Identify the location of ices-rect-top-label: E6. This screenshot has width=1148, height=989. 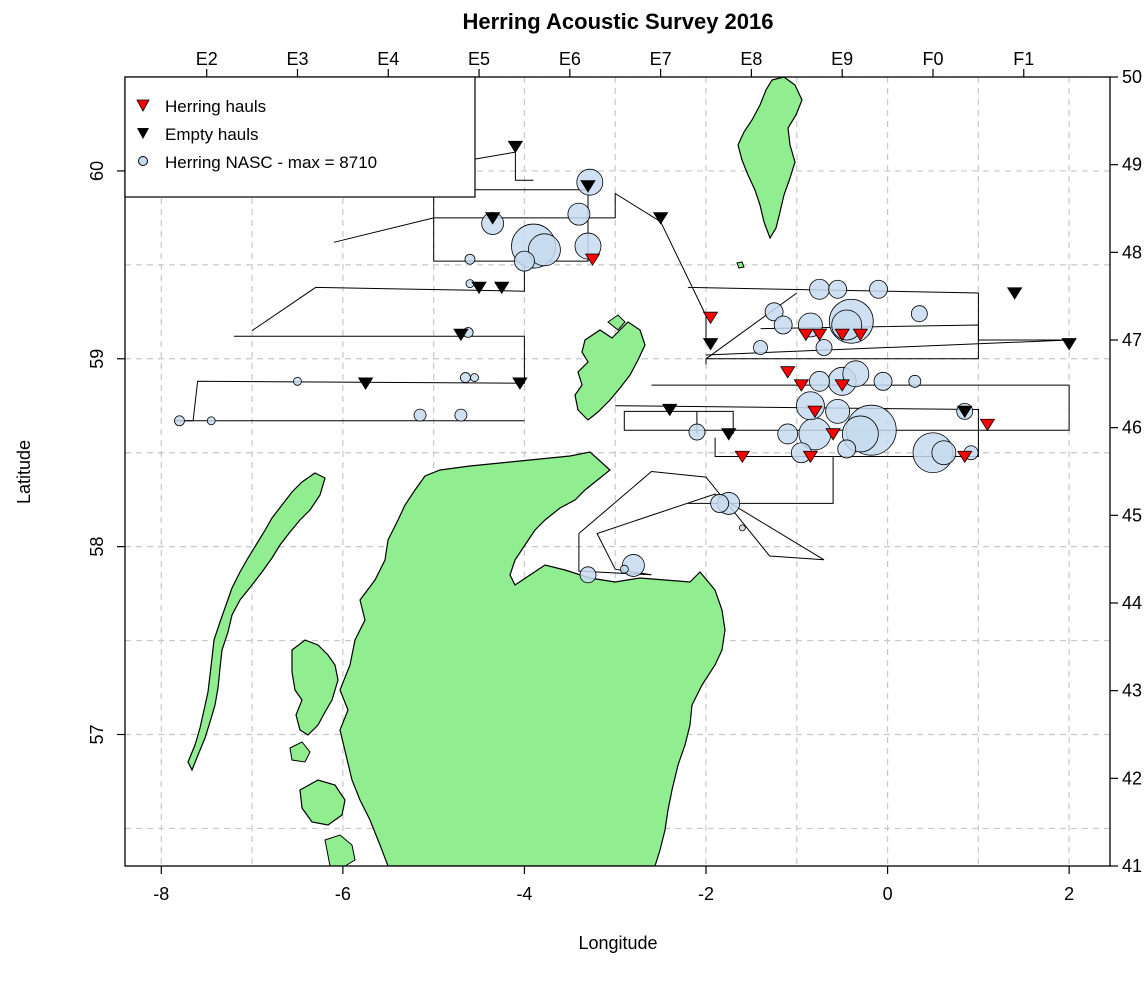
(570, 59).